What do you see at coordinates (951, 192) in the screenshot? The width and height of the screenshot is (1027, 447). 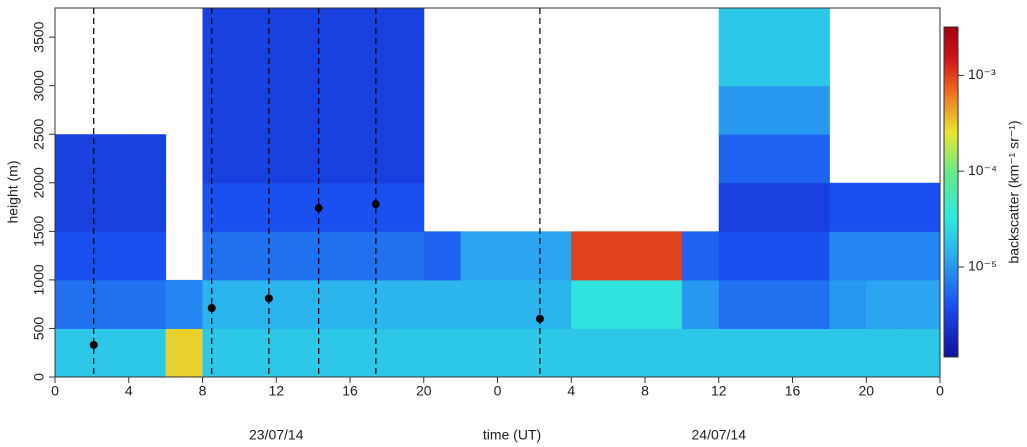 I see `colorbar-frame` at bounding box center [951, 192].